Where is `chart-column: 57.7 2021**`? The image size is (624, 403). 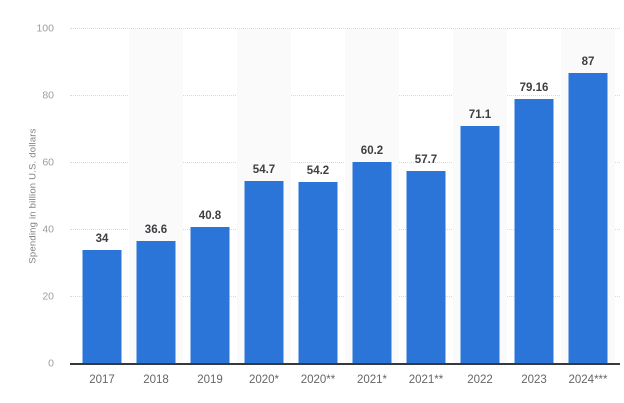 chart-column: 57.7 2021** is located at coordinates (426, 207).